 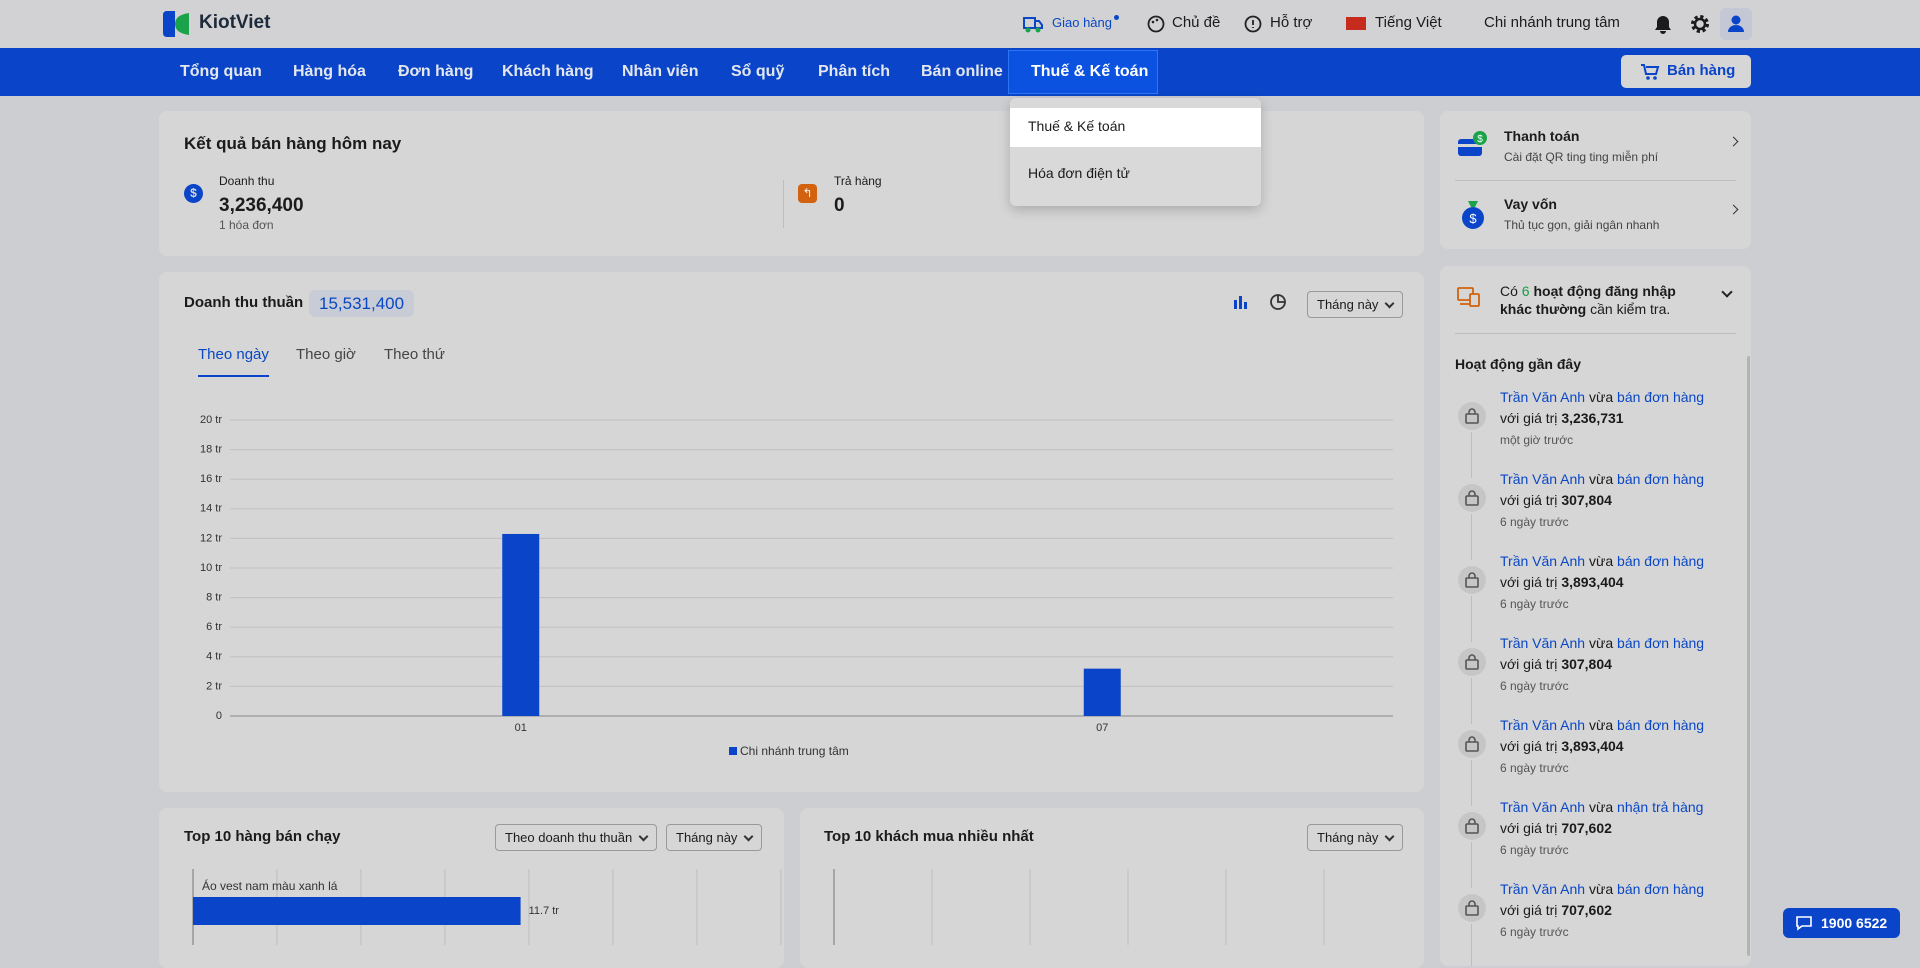 What do you see at coordinates (221, 71) in the screenshot?
I see `nav-item: Tổng quan` at bounding box center [221, 71].